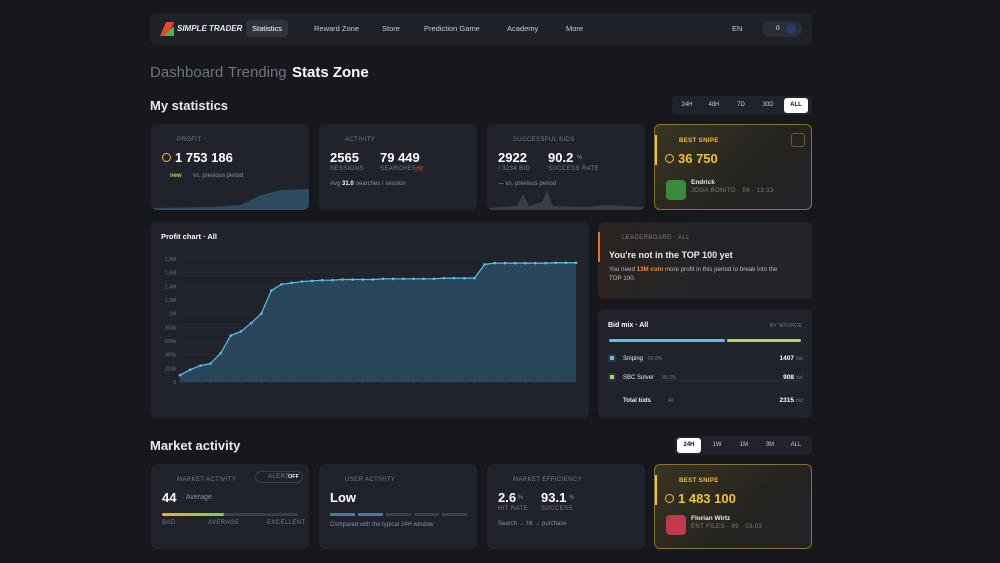 The width and height of the screenshot is (1000, 563). What do you see at coordinates (170, 369) in the screenshot?
I see `y-tick-label: 200k` at bounding box center [170, 369].